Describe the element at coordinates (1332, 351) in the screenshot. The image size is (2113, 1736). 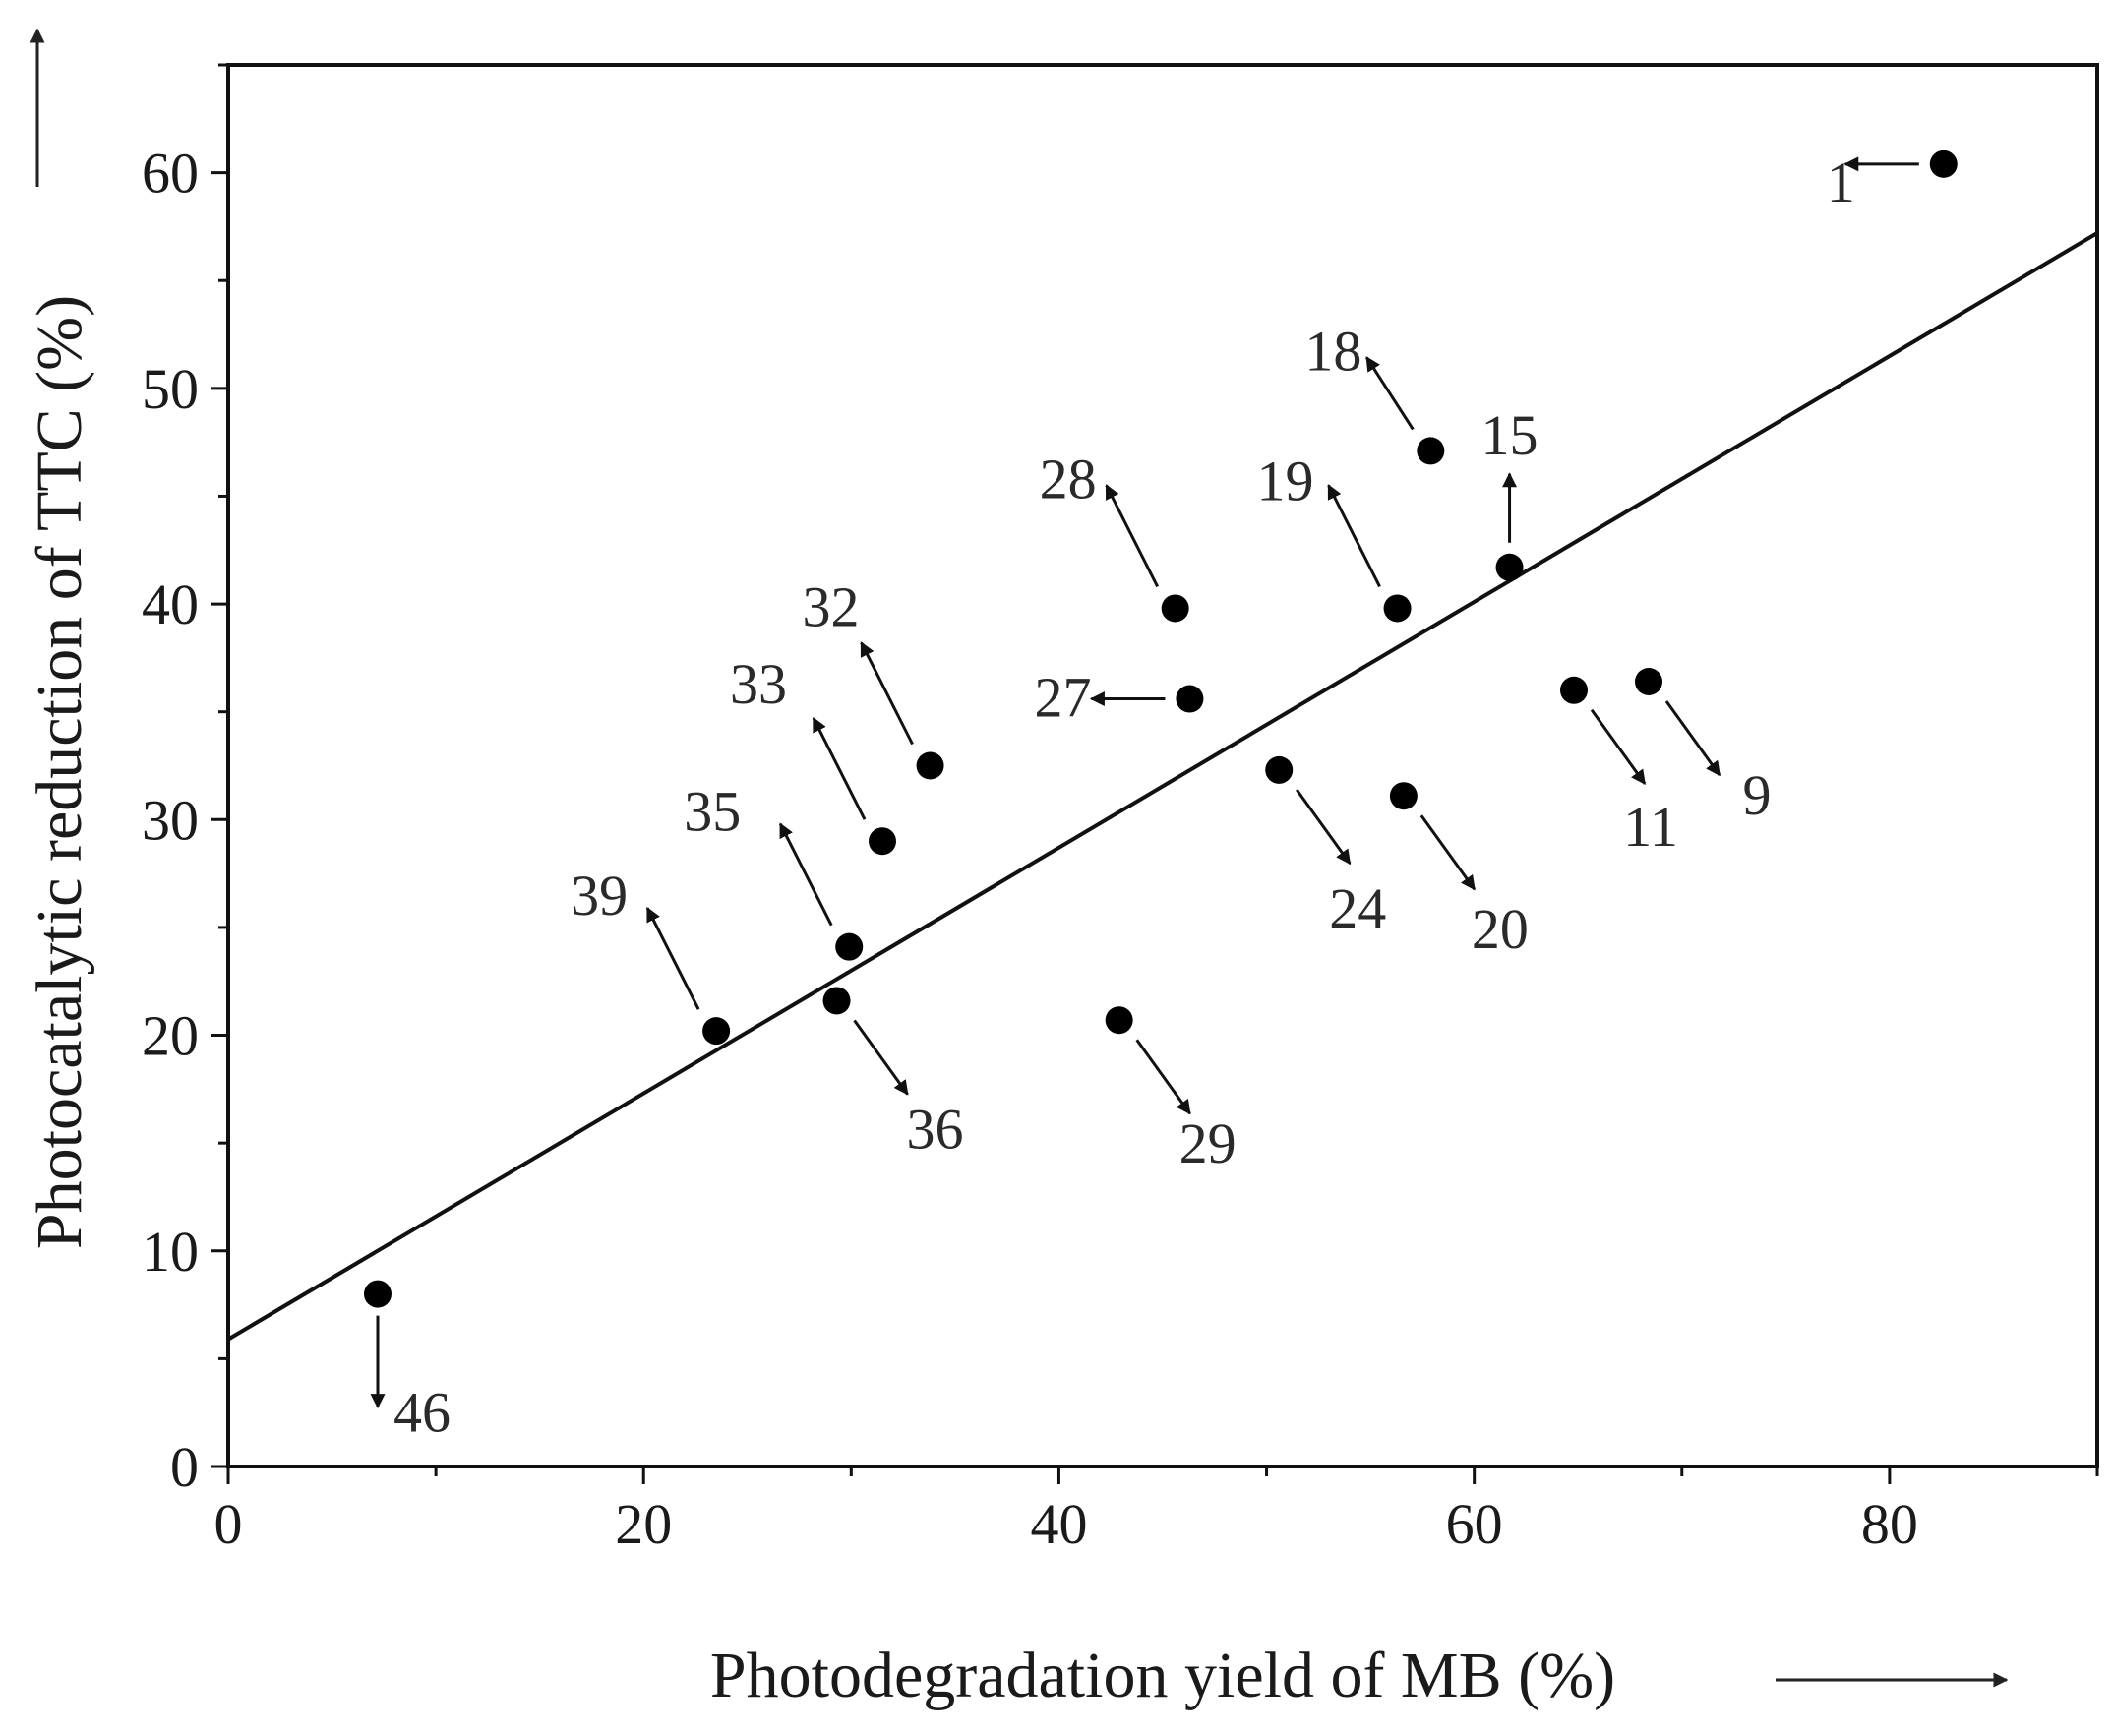
I see `point-label: 18` at that location.